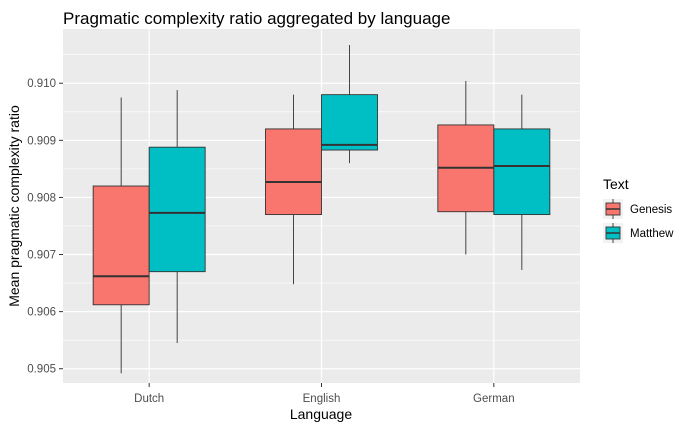 The width and height of the screenshot is (691, 431). What do you see at coordinates (41, 198) in the screenshot?
I see `y-tick-label: 0.908` at bounding box center [41, 198].